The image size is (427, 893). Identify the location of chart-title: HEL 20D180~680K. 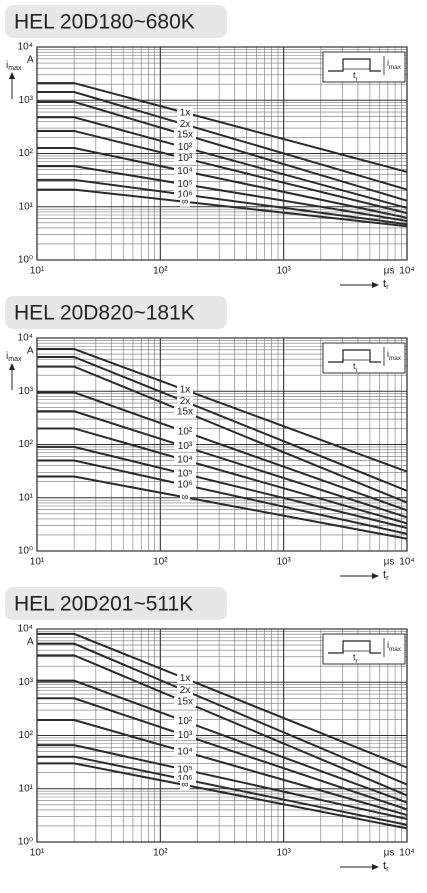
(104, 22).